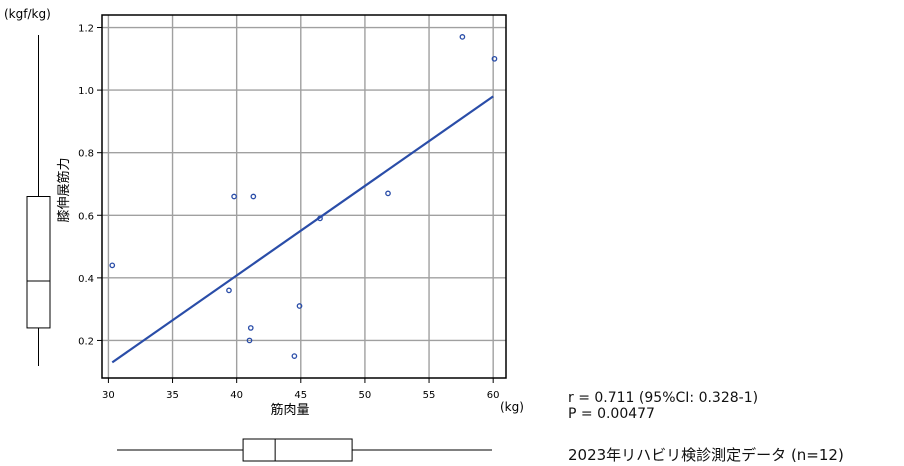 Image resolution: width=904 pixels, height=466 pixels. Describe the element at coordinates (64, 189) in the screenshot. I see `y-axis-label: 膝伸展筋力` at that location.